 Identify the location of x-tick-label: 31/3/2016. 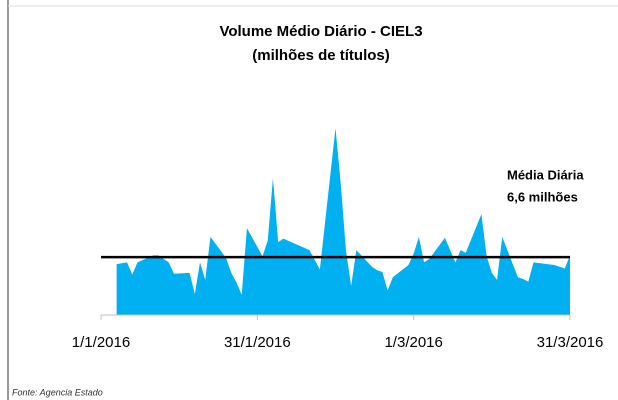
(570, 342).